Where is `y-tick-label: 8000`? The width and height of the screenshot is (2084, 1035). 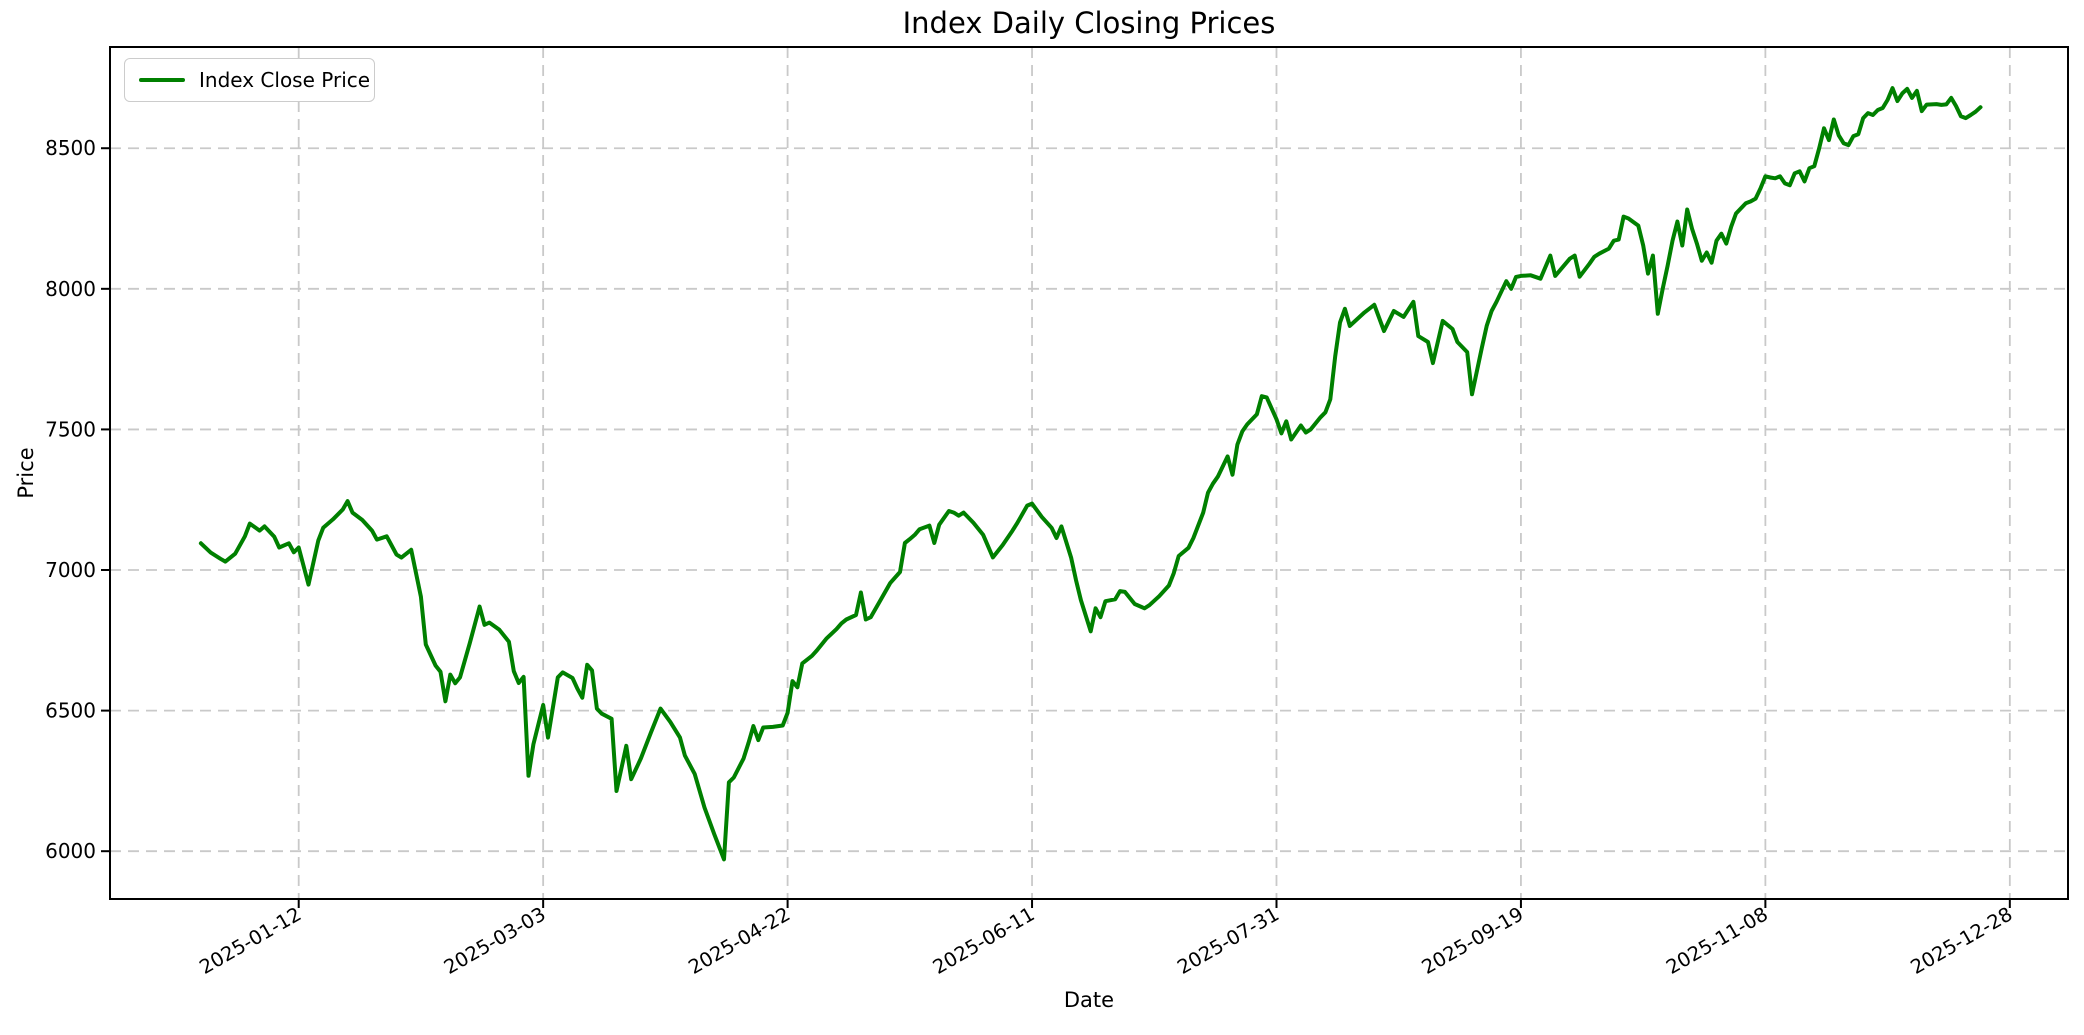
y-tick-label: 8000 is located at coordinates (70, 289).